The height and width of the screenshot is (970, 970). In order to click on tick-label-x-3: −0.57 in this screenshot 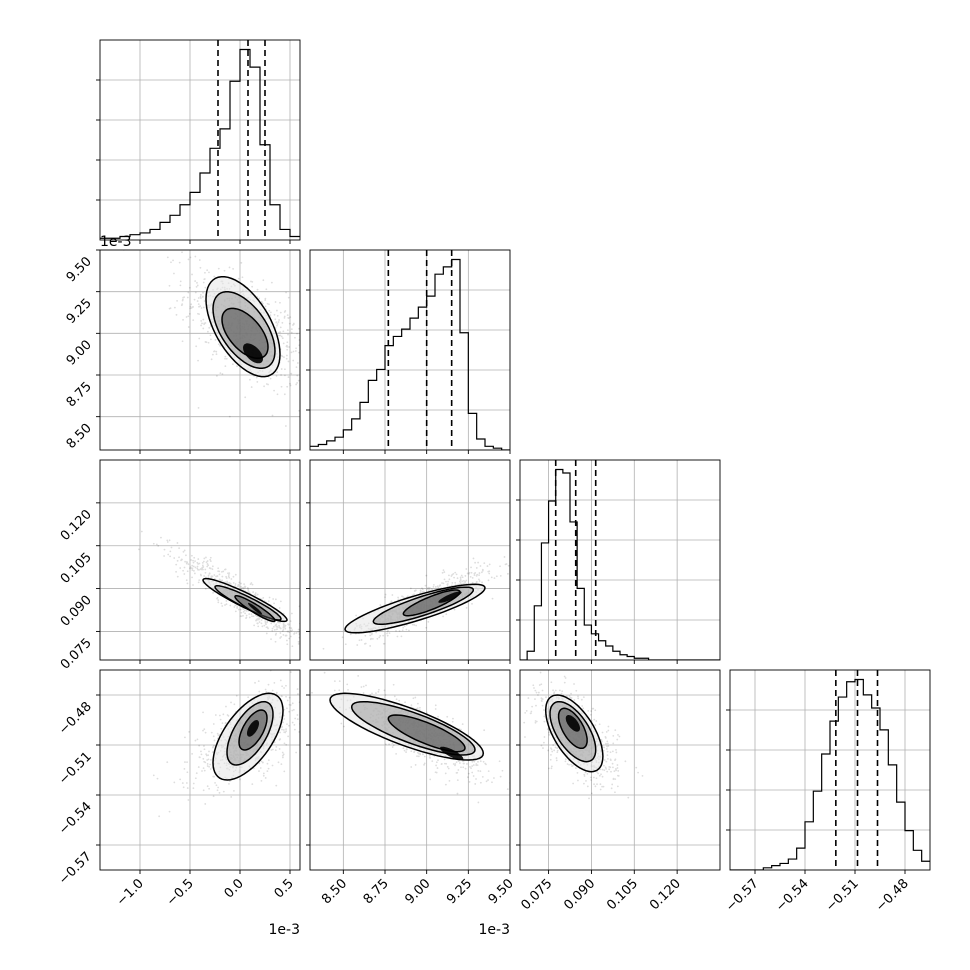, I will do `click(742, 895)`.